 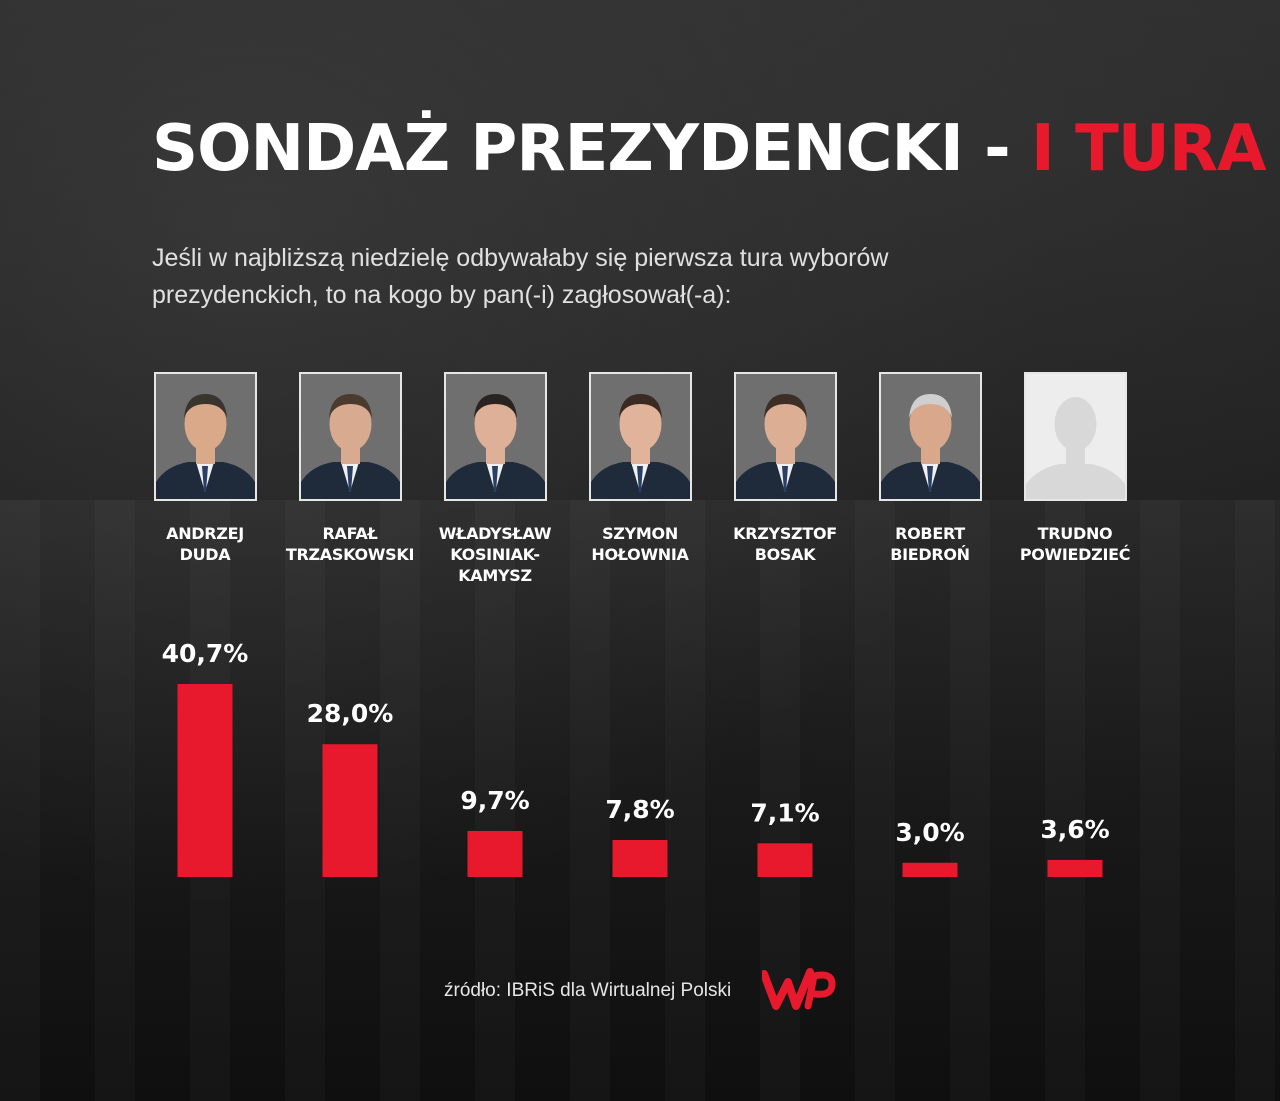 I want to click on wp-logo: WP, so click(x=799, y=989).